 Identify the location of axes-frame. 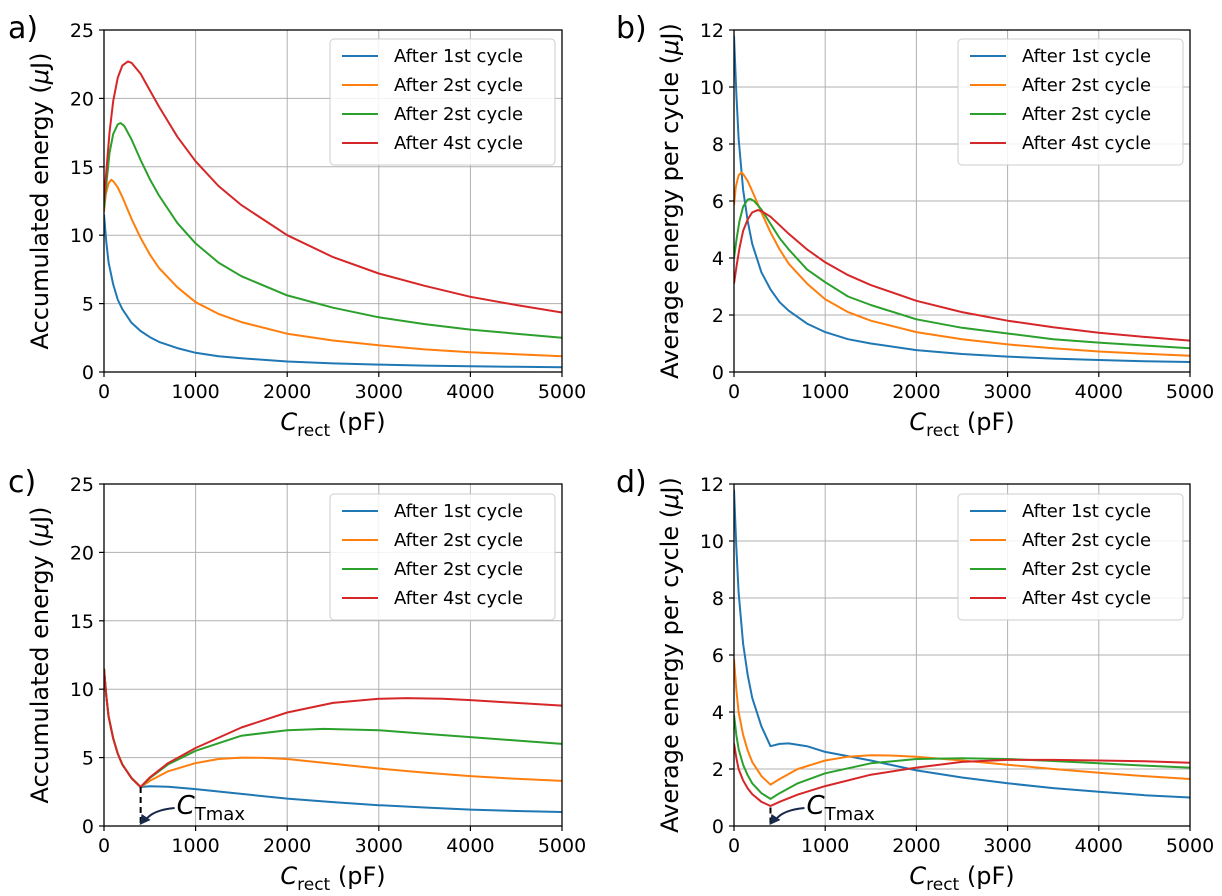
(333, 655).